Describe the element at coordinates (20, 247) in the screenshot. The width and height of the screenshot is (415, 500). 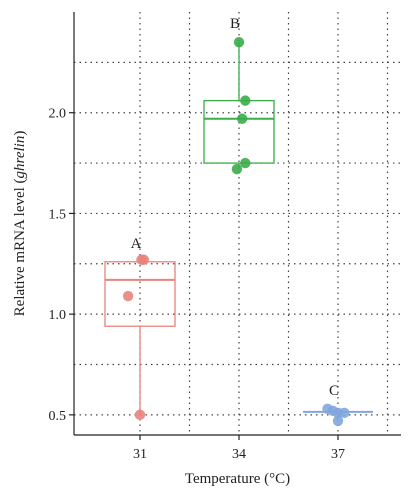
I see `y-axis-title-main: Relative mRNA level (` at that location.